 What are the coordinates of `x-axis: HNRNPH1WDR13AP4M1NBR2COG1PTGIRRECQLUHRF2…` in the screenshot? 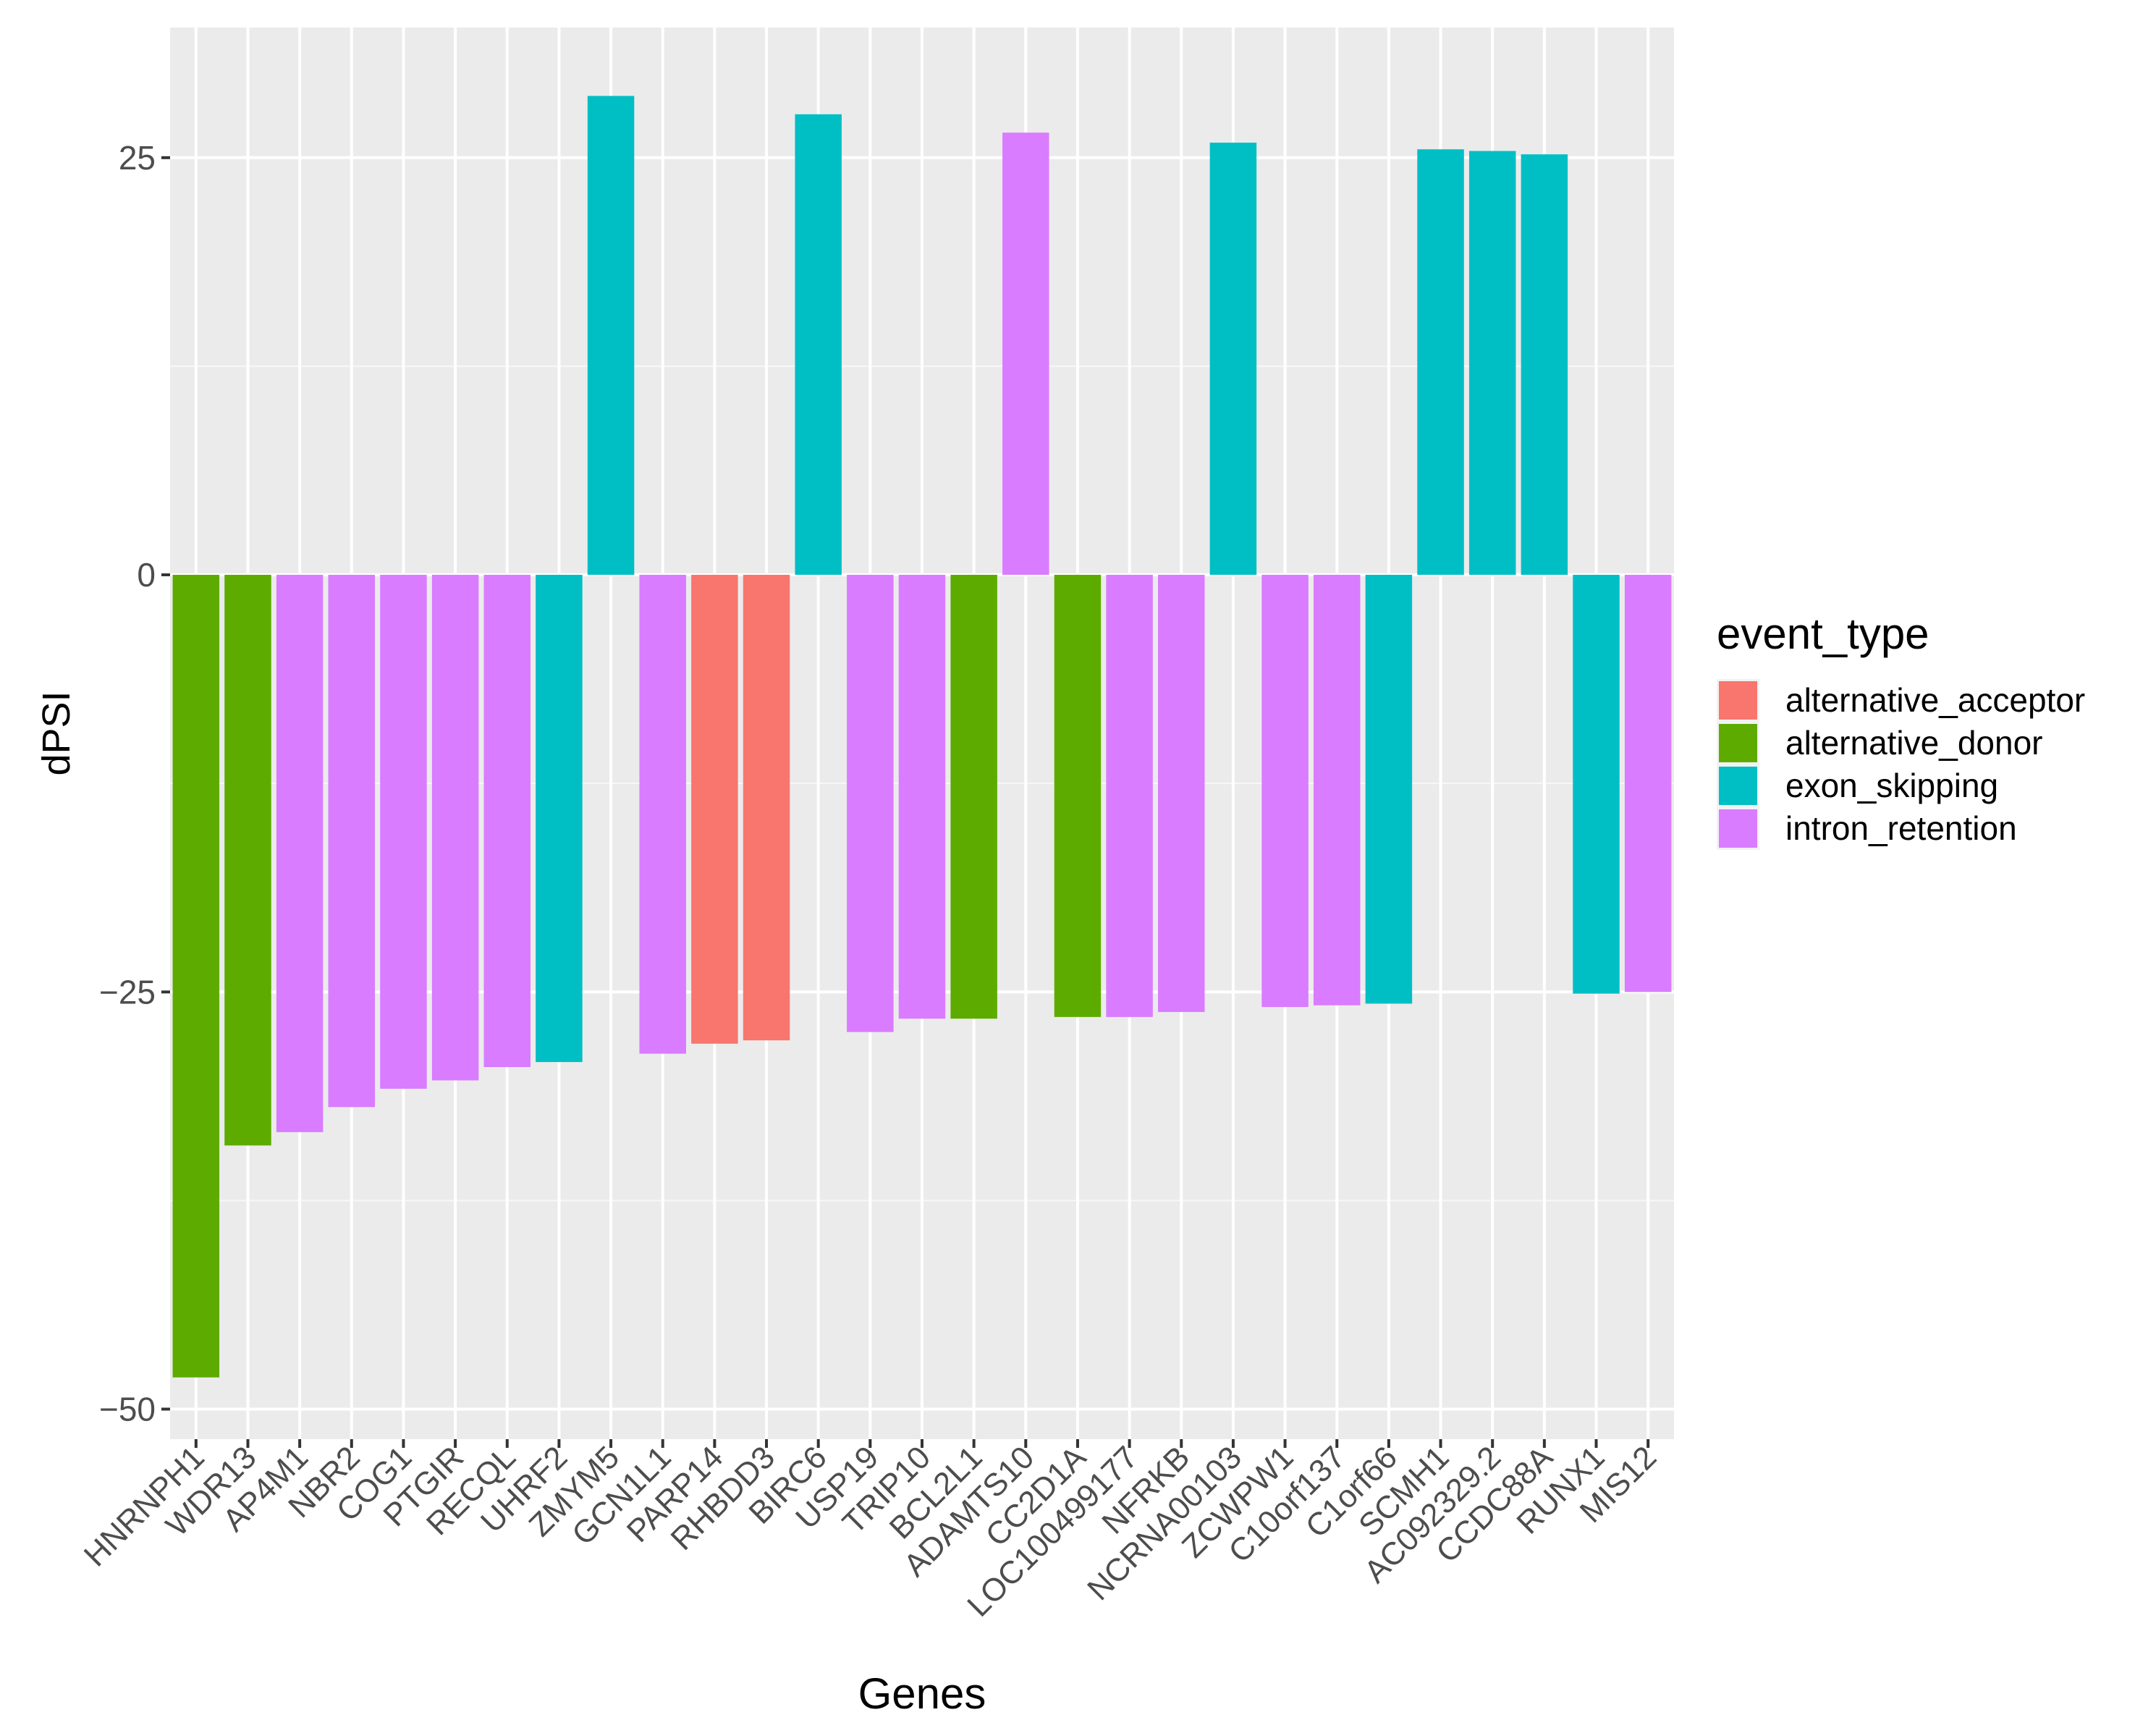 It's located at (870, 1531).